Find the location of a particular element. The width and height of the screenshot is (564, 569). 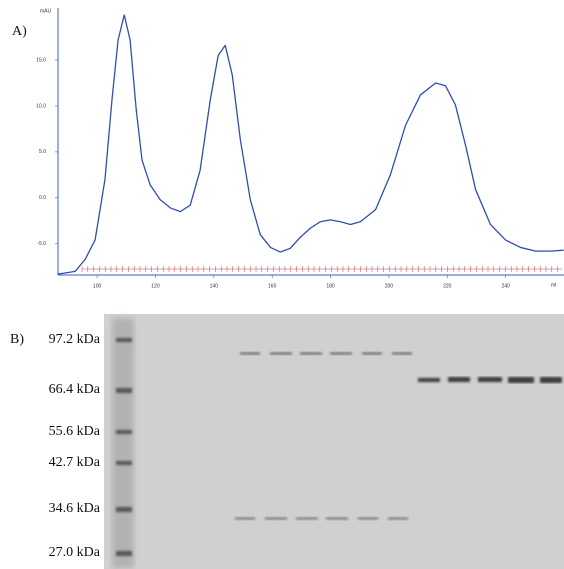

x-tick-label: 200 is located at coordinates (389, 286).